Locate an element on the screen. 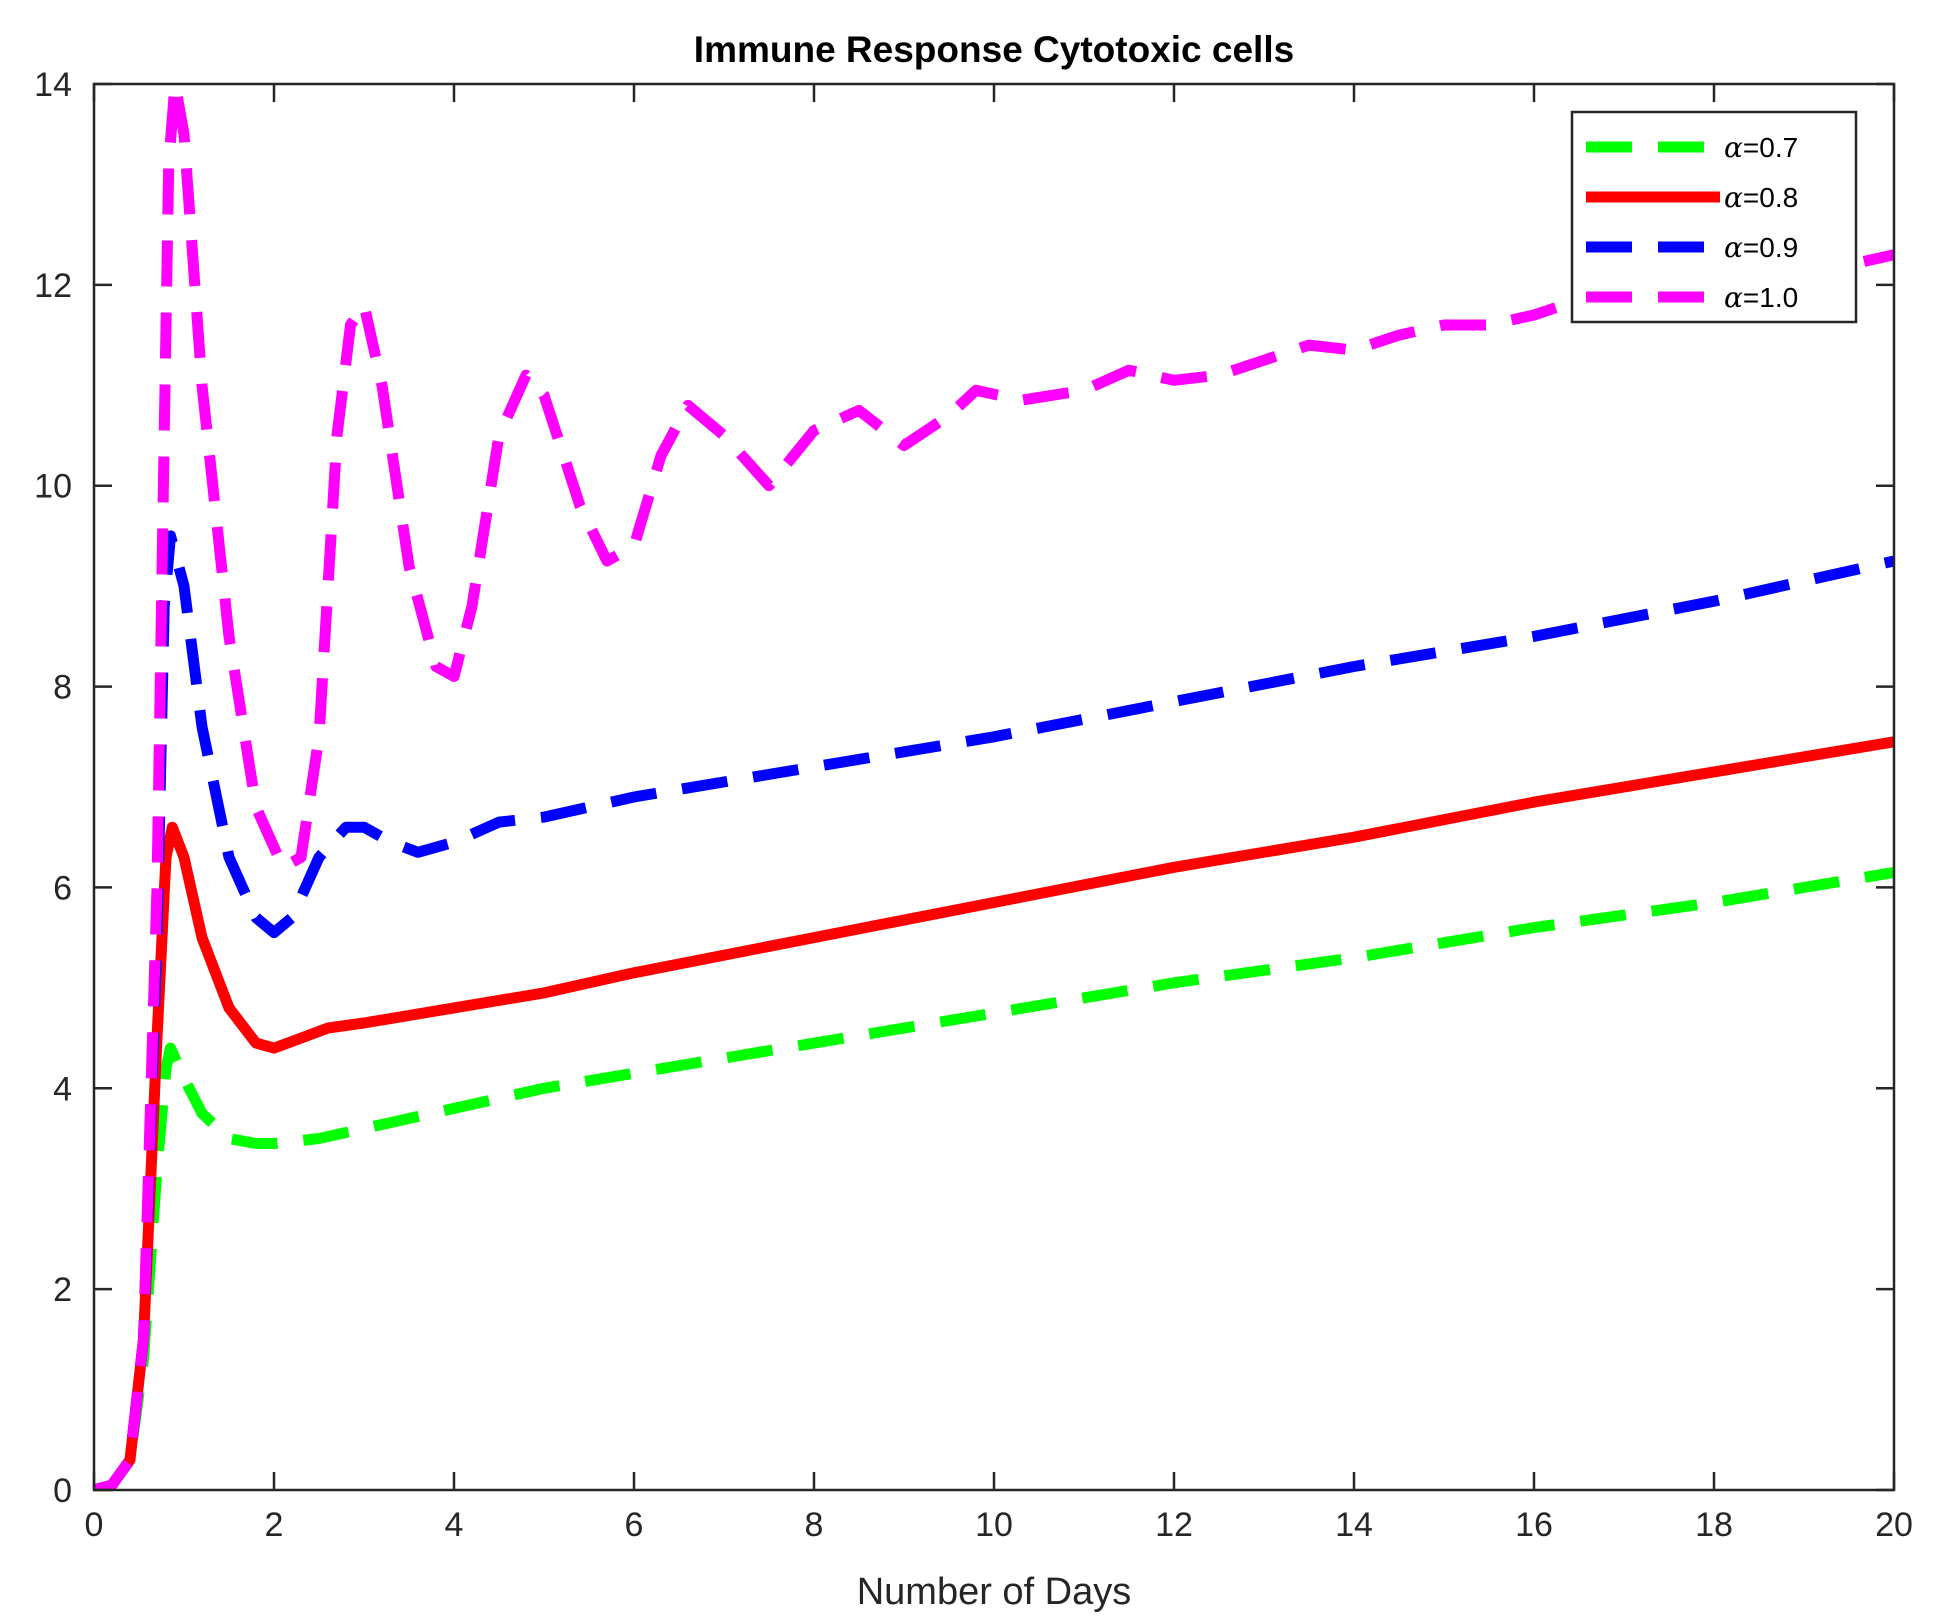 The width and height of the screenshot is (1939, 1623). x-tick-label: 18 is located at coordinates (1714, 1525).